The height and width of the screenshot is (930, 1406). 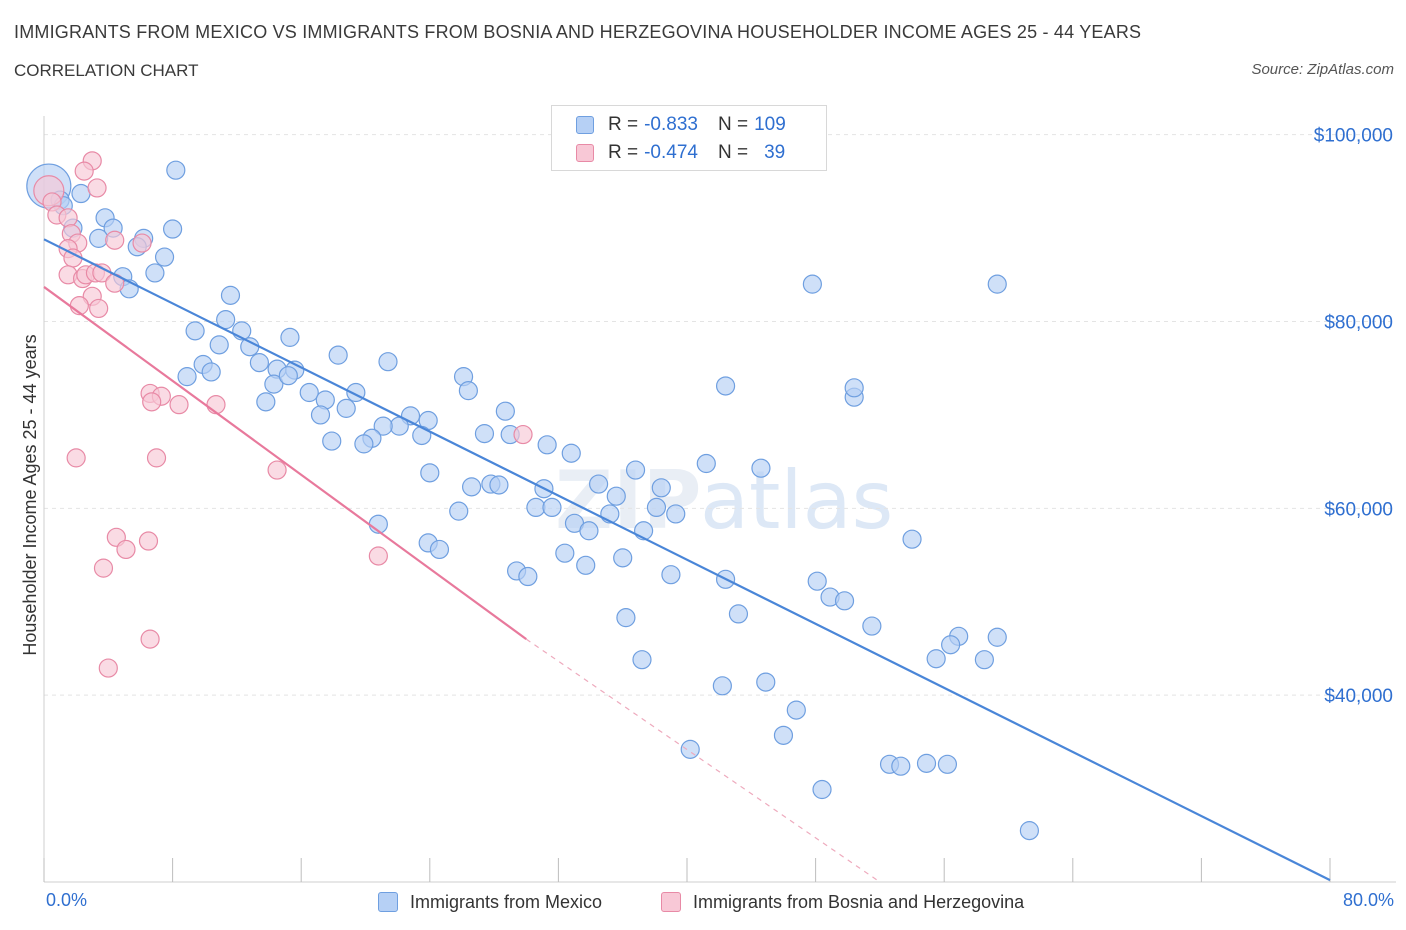 I want to click on legend-row-mexico: R = -0.833 N = 109, so click(x=681, y=125).